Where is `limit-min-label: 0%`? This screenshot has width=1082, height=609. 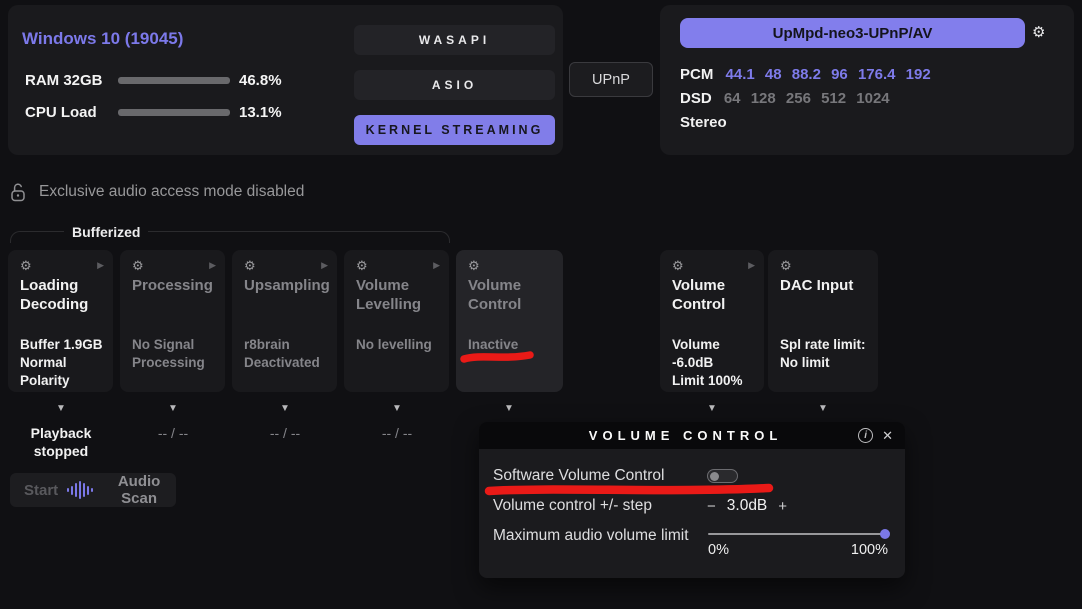
limit-min-label: 0% is located at coordinates (718, 550).